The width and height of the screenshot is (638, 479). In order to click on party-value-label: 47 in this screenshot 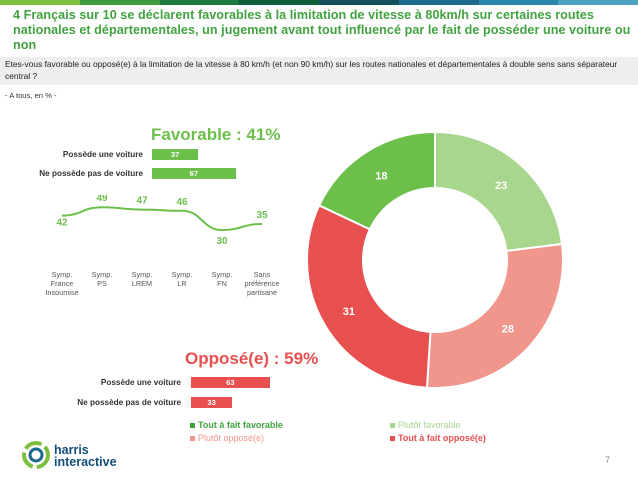, I will do `click(142, 201)`.